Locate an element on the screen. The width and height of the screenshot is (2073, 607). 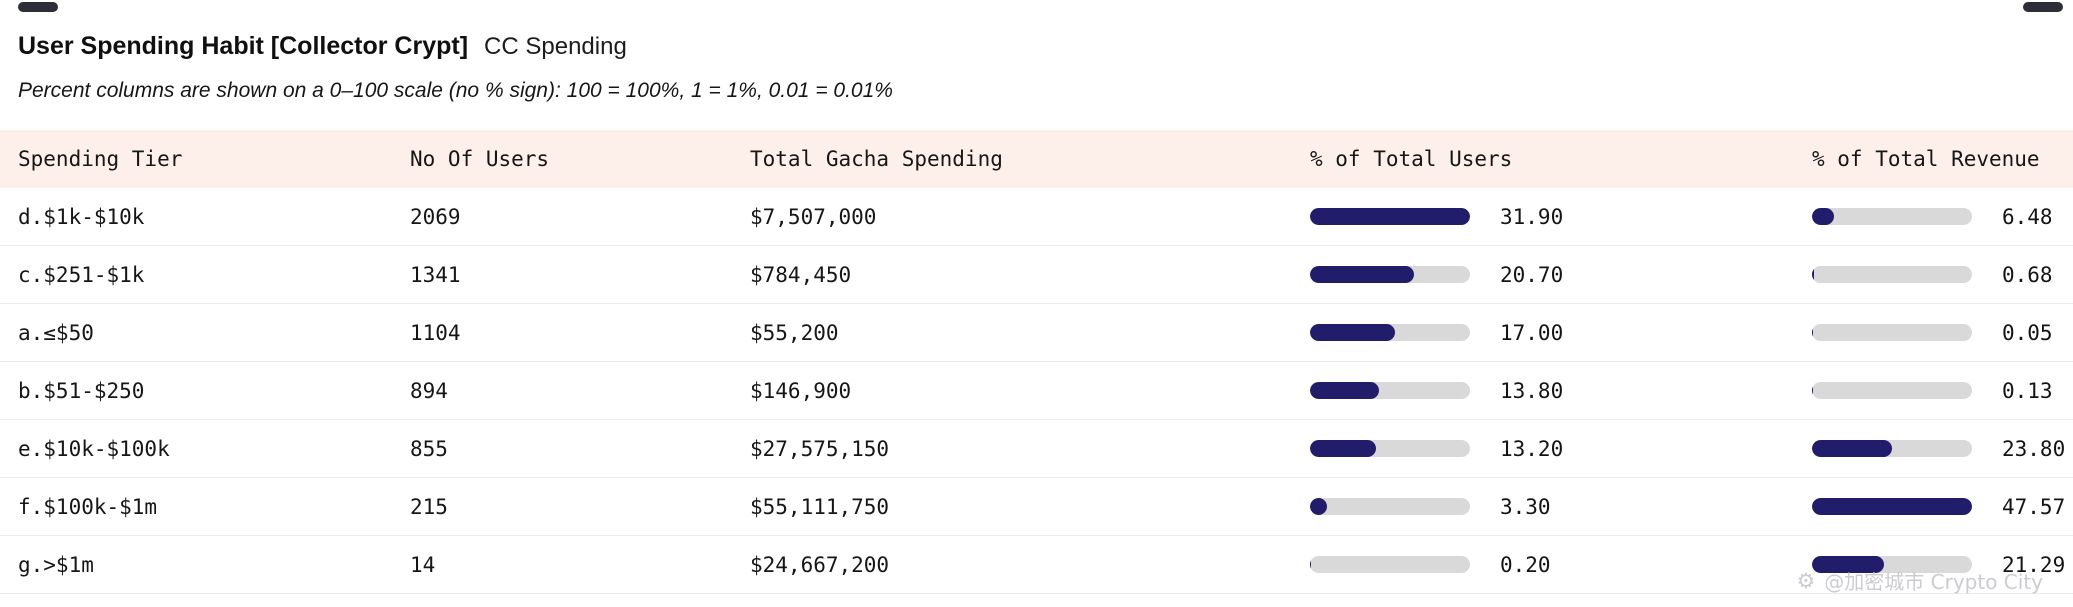
table-row: g.>$1m 14 $24,667,200 0.20 21.29 is located at coordinates (1036, 565).